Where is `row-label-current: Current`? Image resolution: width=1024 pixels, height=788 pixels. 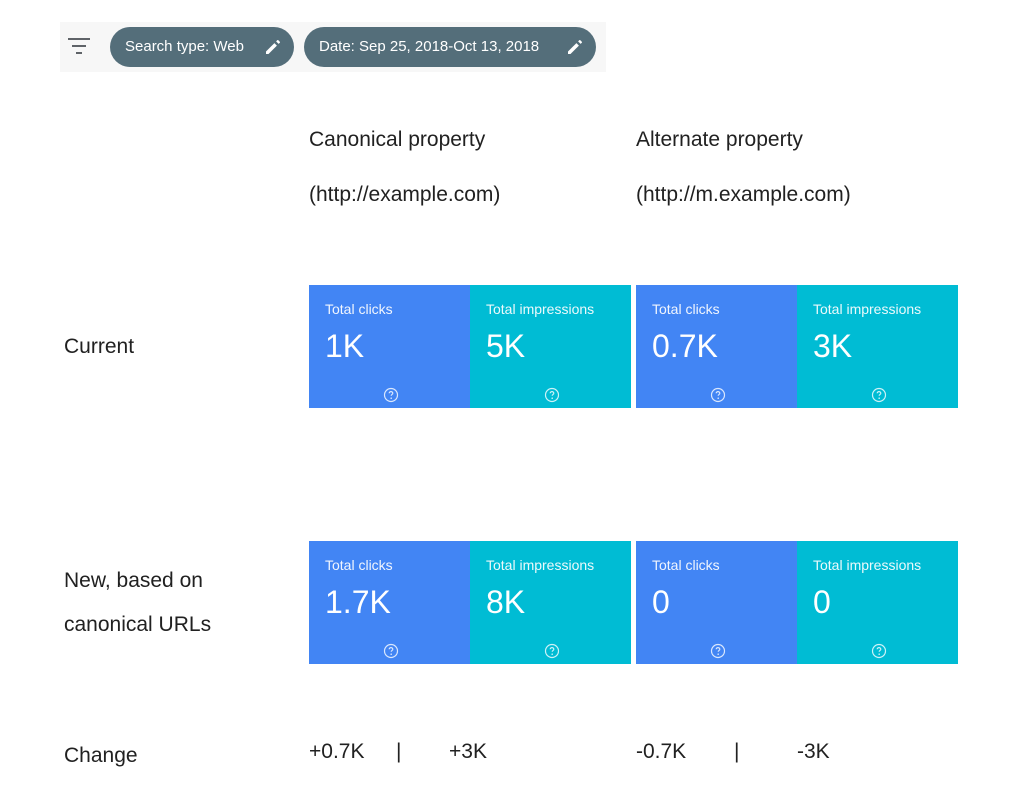
row-label-current: Current is located at coordinates (99, 346).